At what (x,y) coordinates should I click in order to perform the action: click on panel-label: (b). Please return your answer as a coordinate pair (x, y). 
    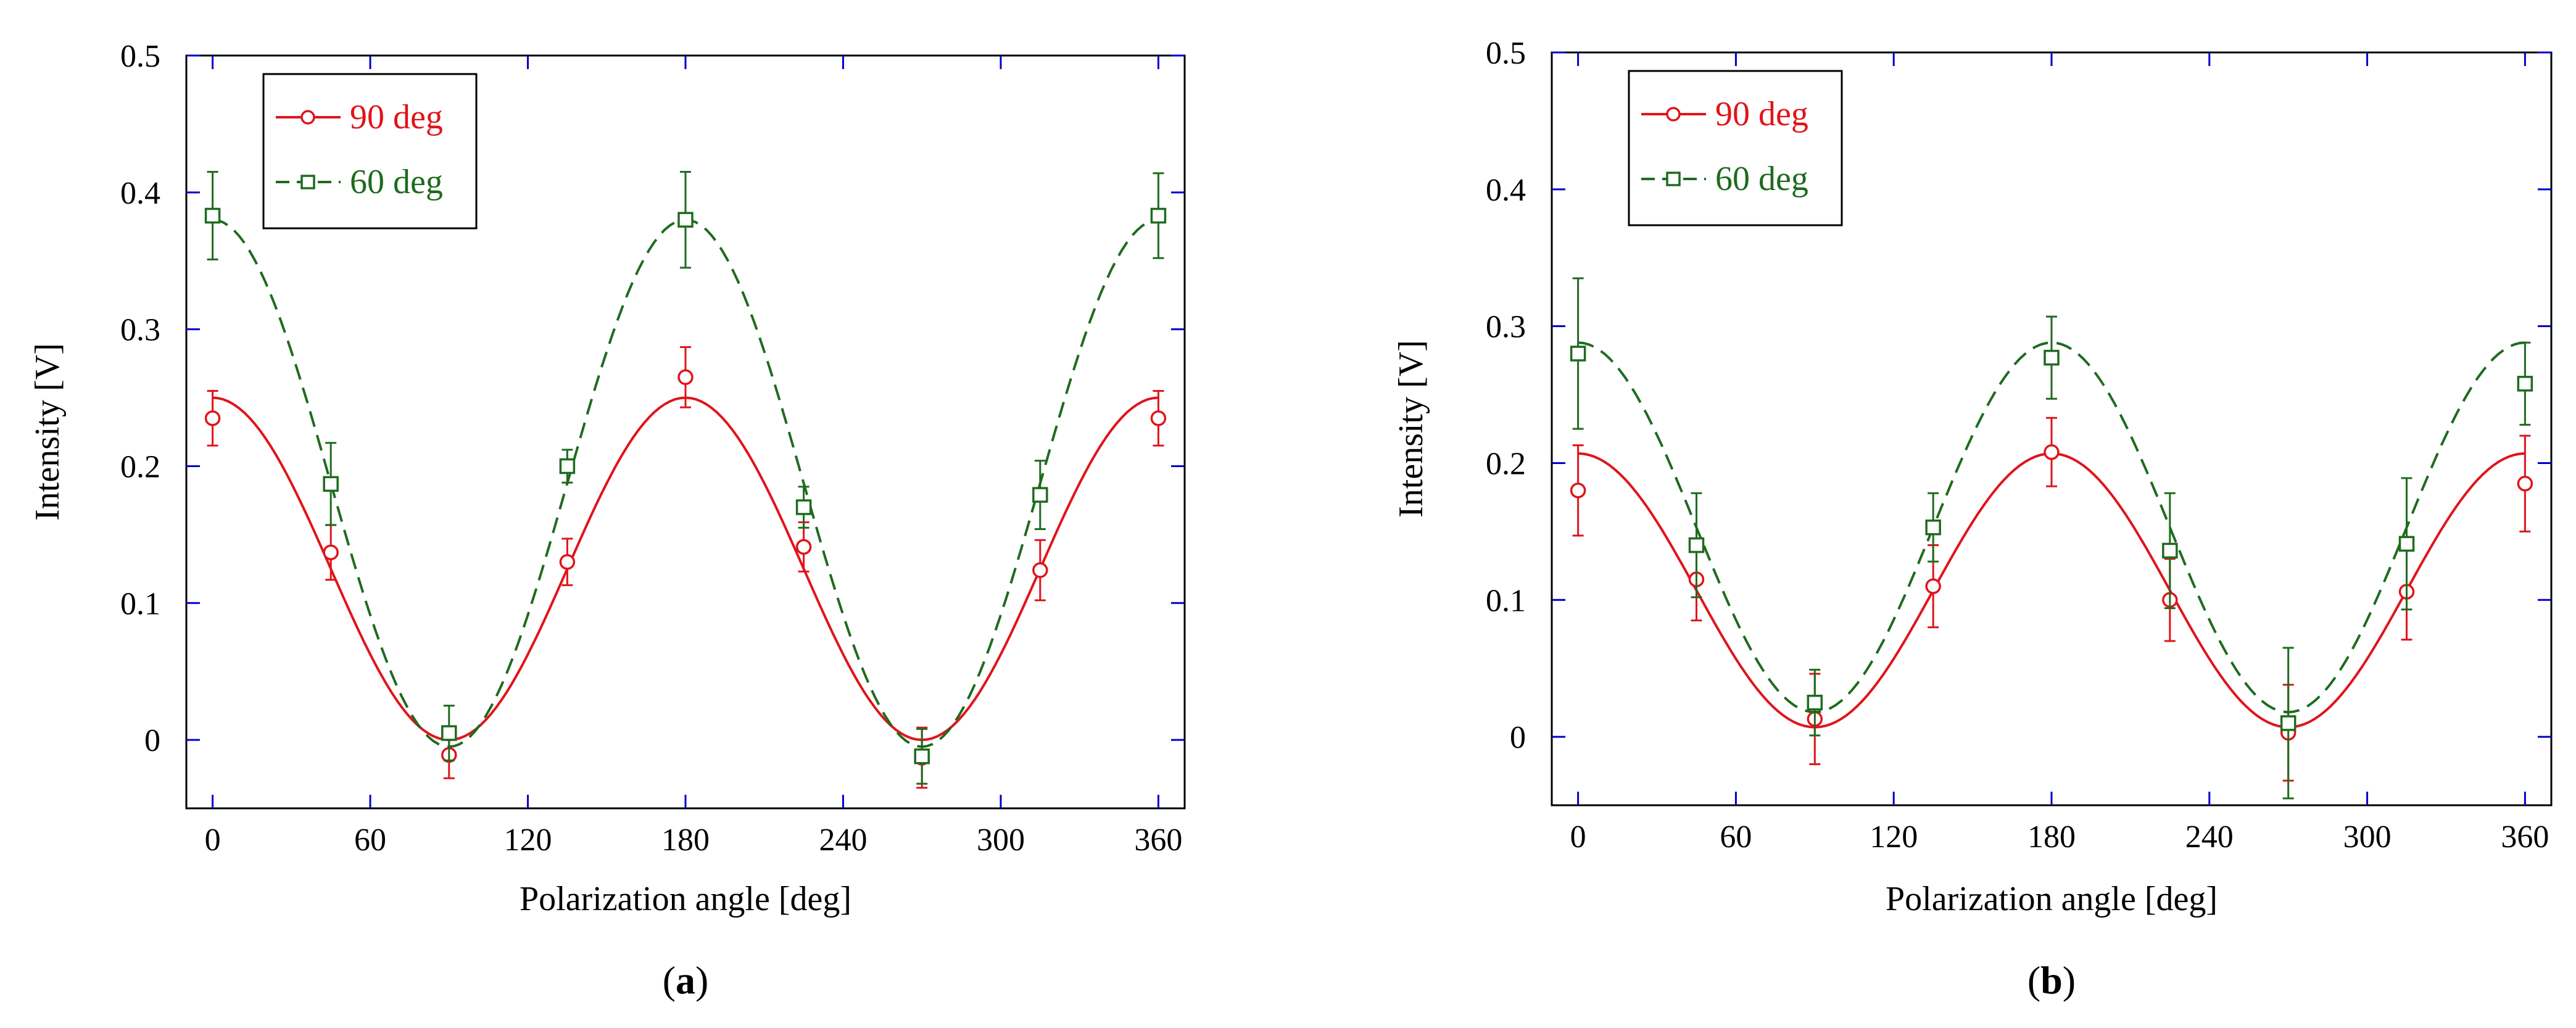
    Looking at the image, I should click on (2051, 980).